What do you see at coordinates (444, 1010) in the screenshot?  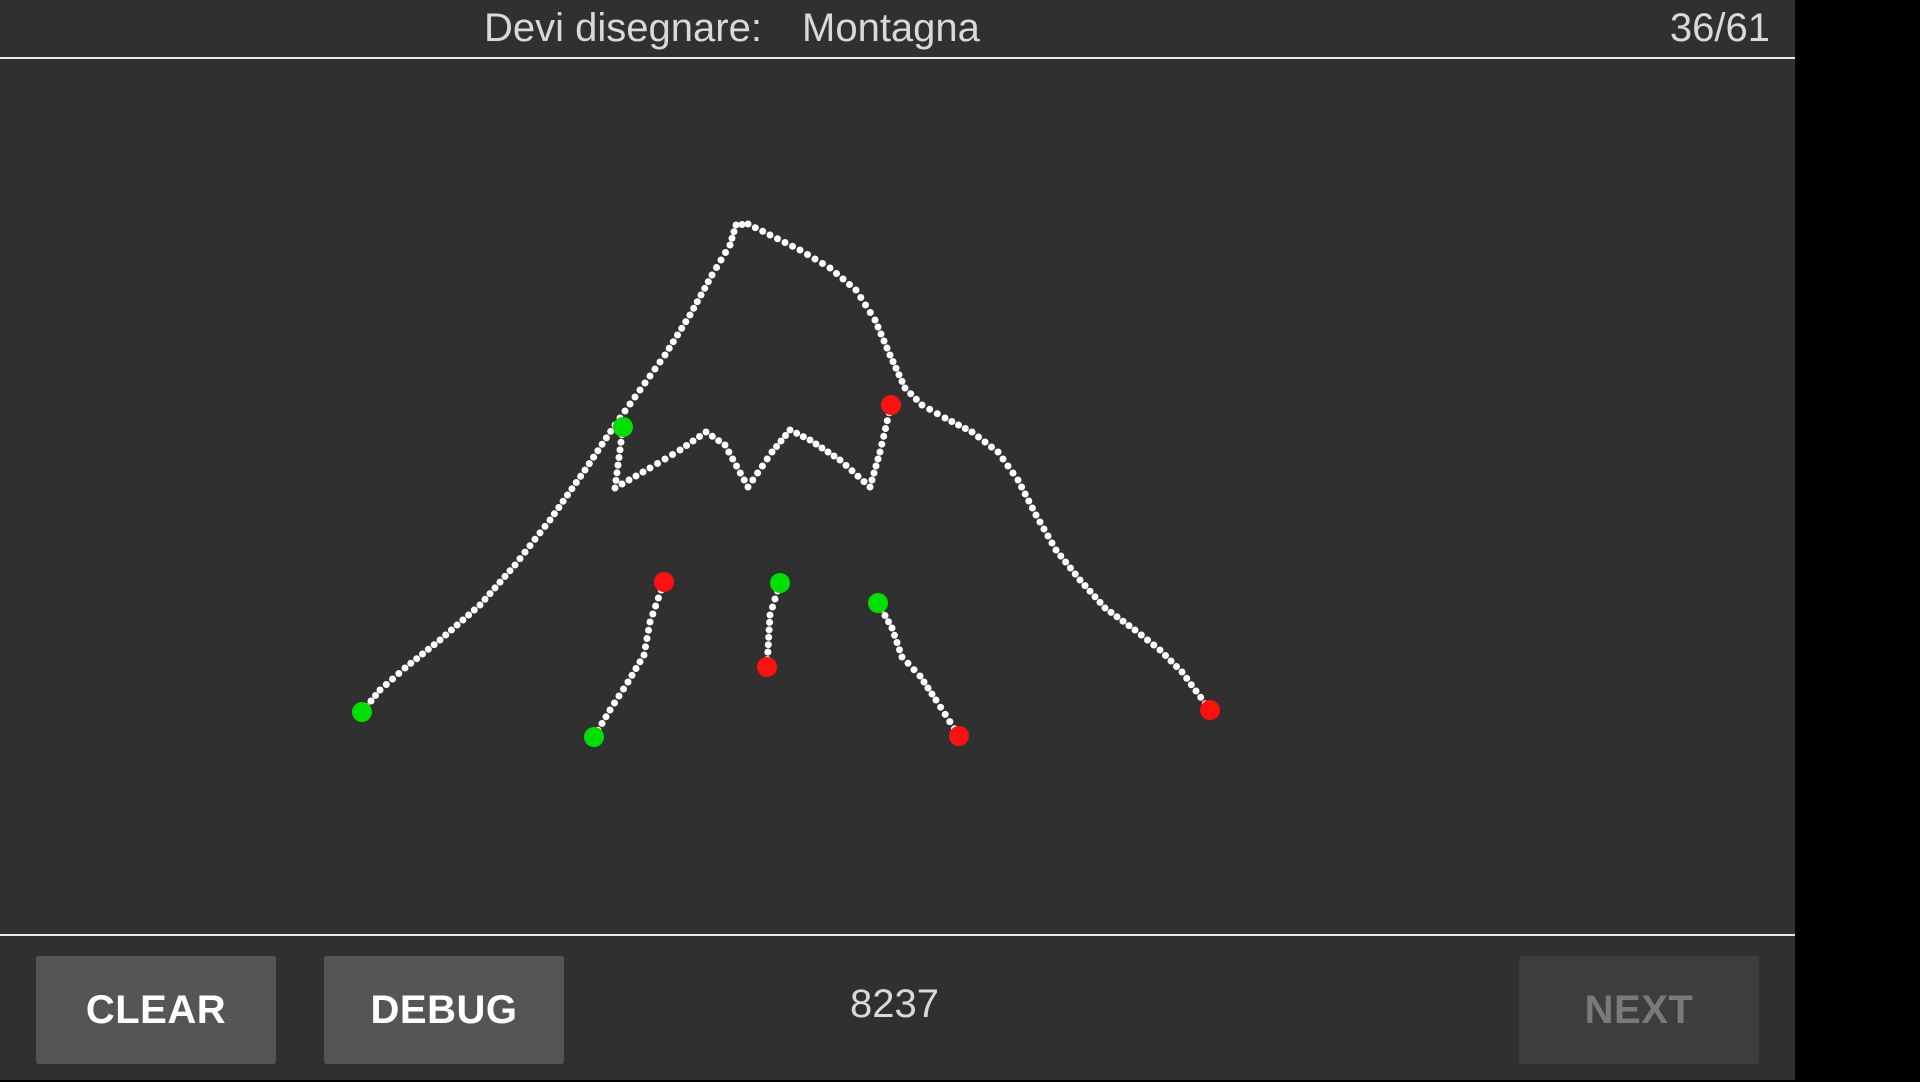 I see `debug-button: DEBUG` at bounding box center [444, 1010].